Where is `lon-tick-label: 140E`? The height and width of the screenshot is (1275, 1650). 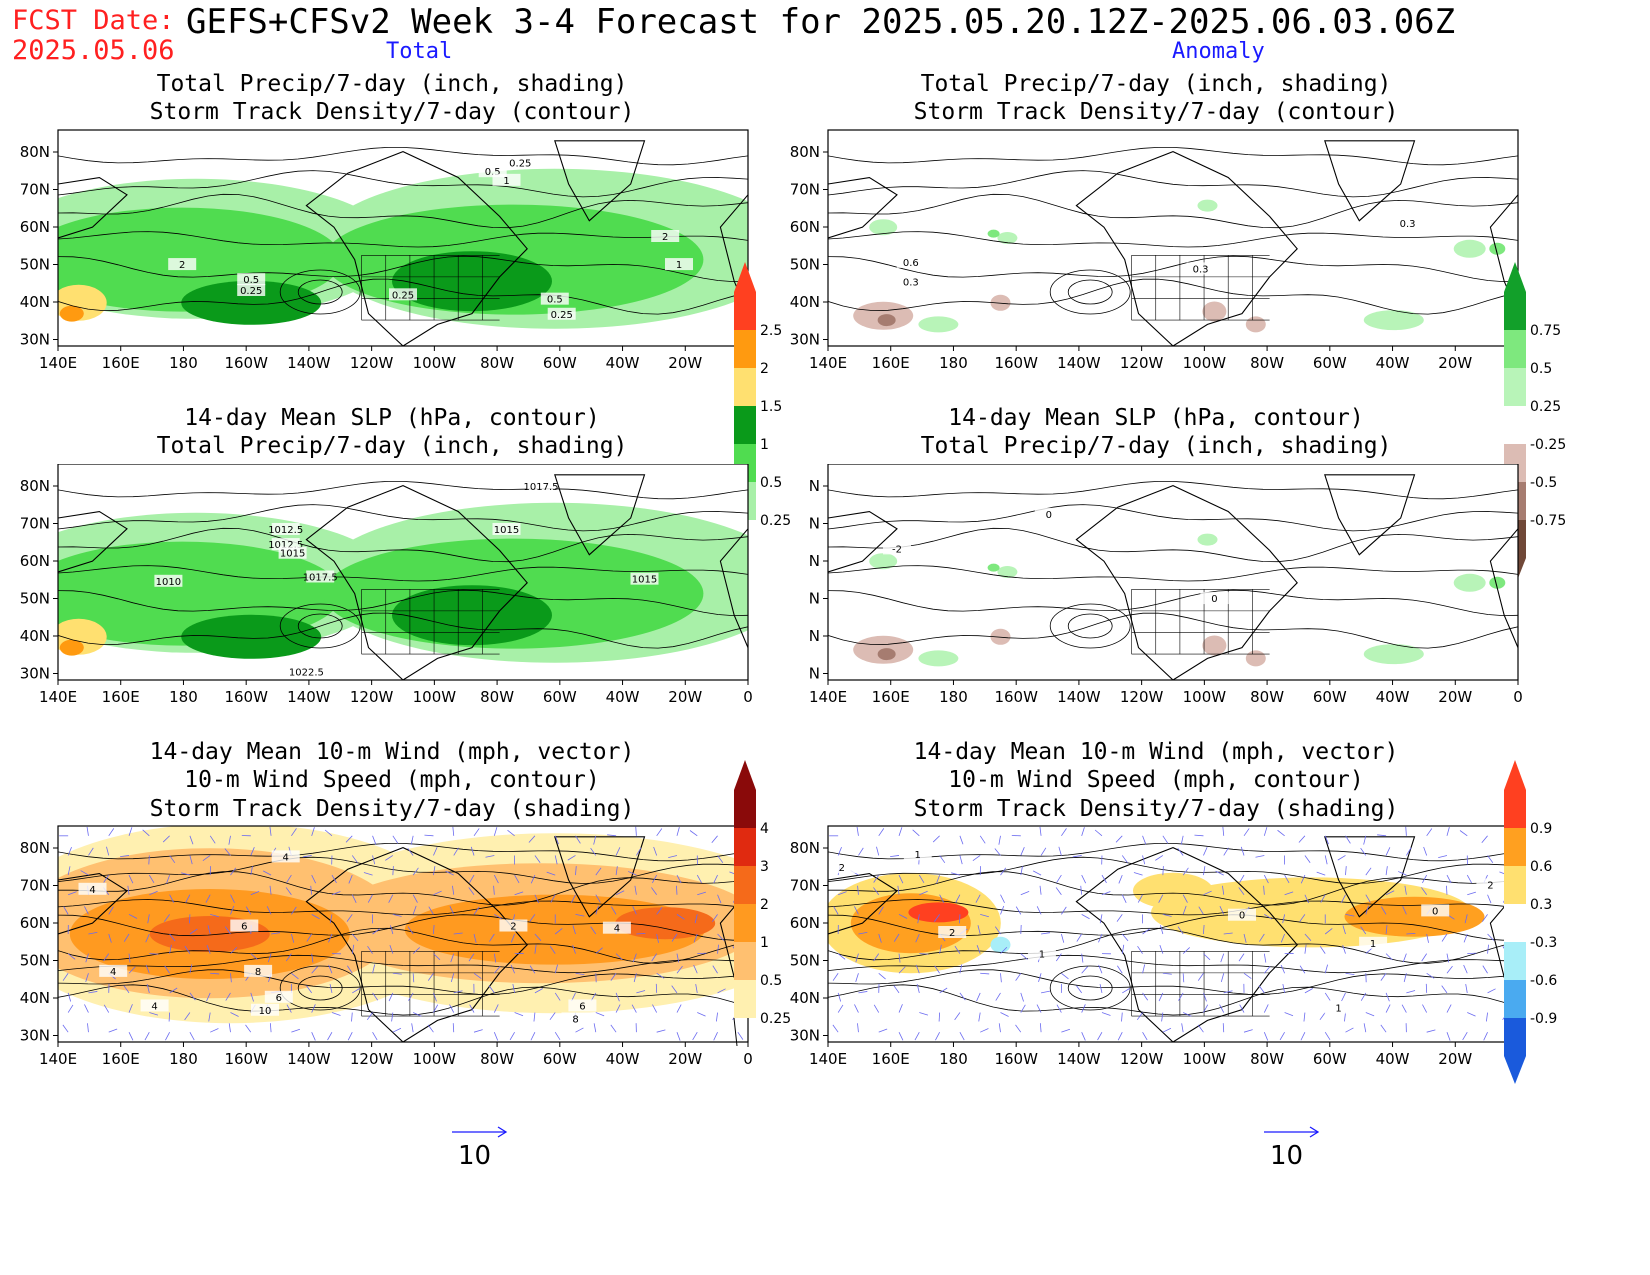 lon-tick-label: 140E is located at coordinates (828, 697).